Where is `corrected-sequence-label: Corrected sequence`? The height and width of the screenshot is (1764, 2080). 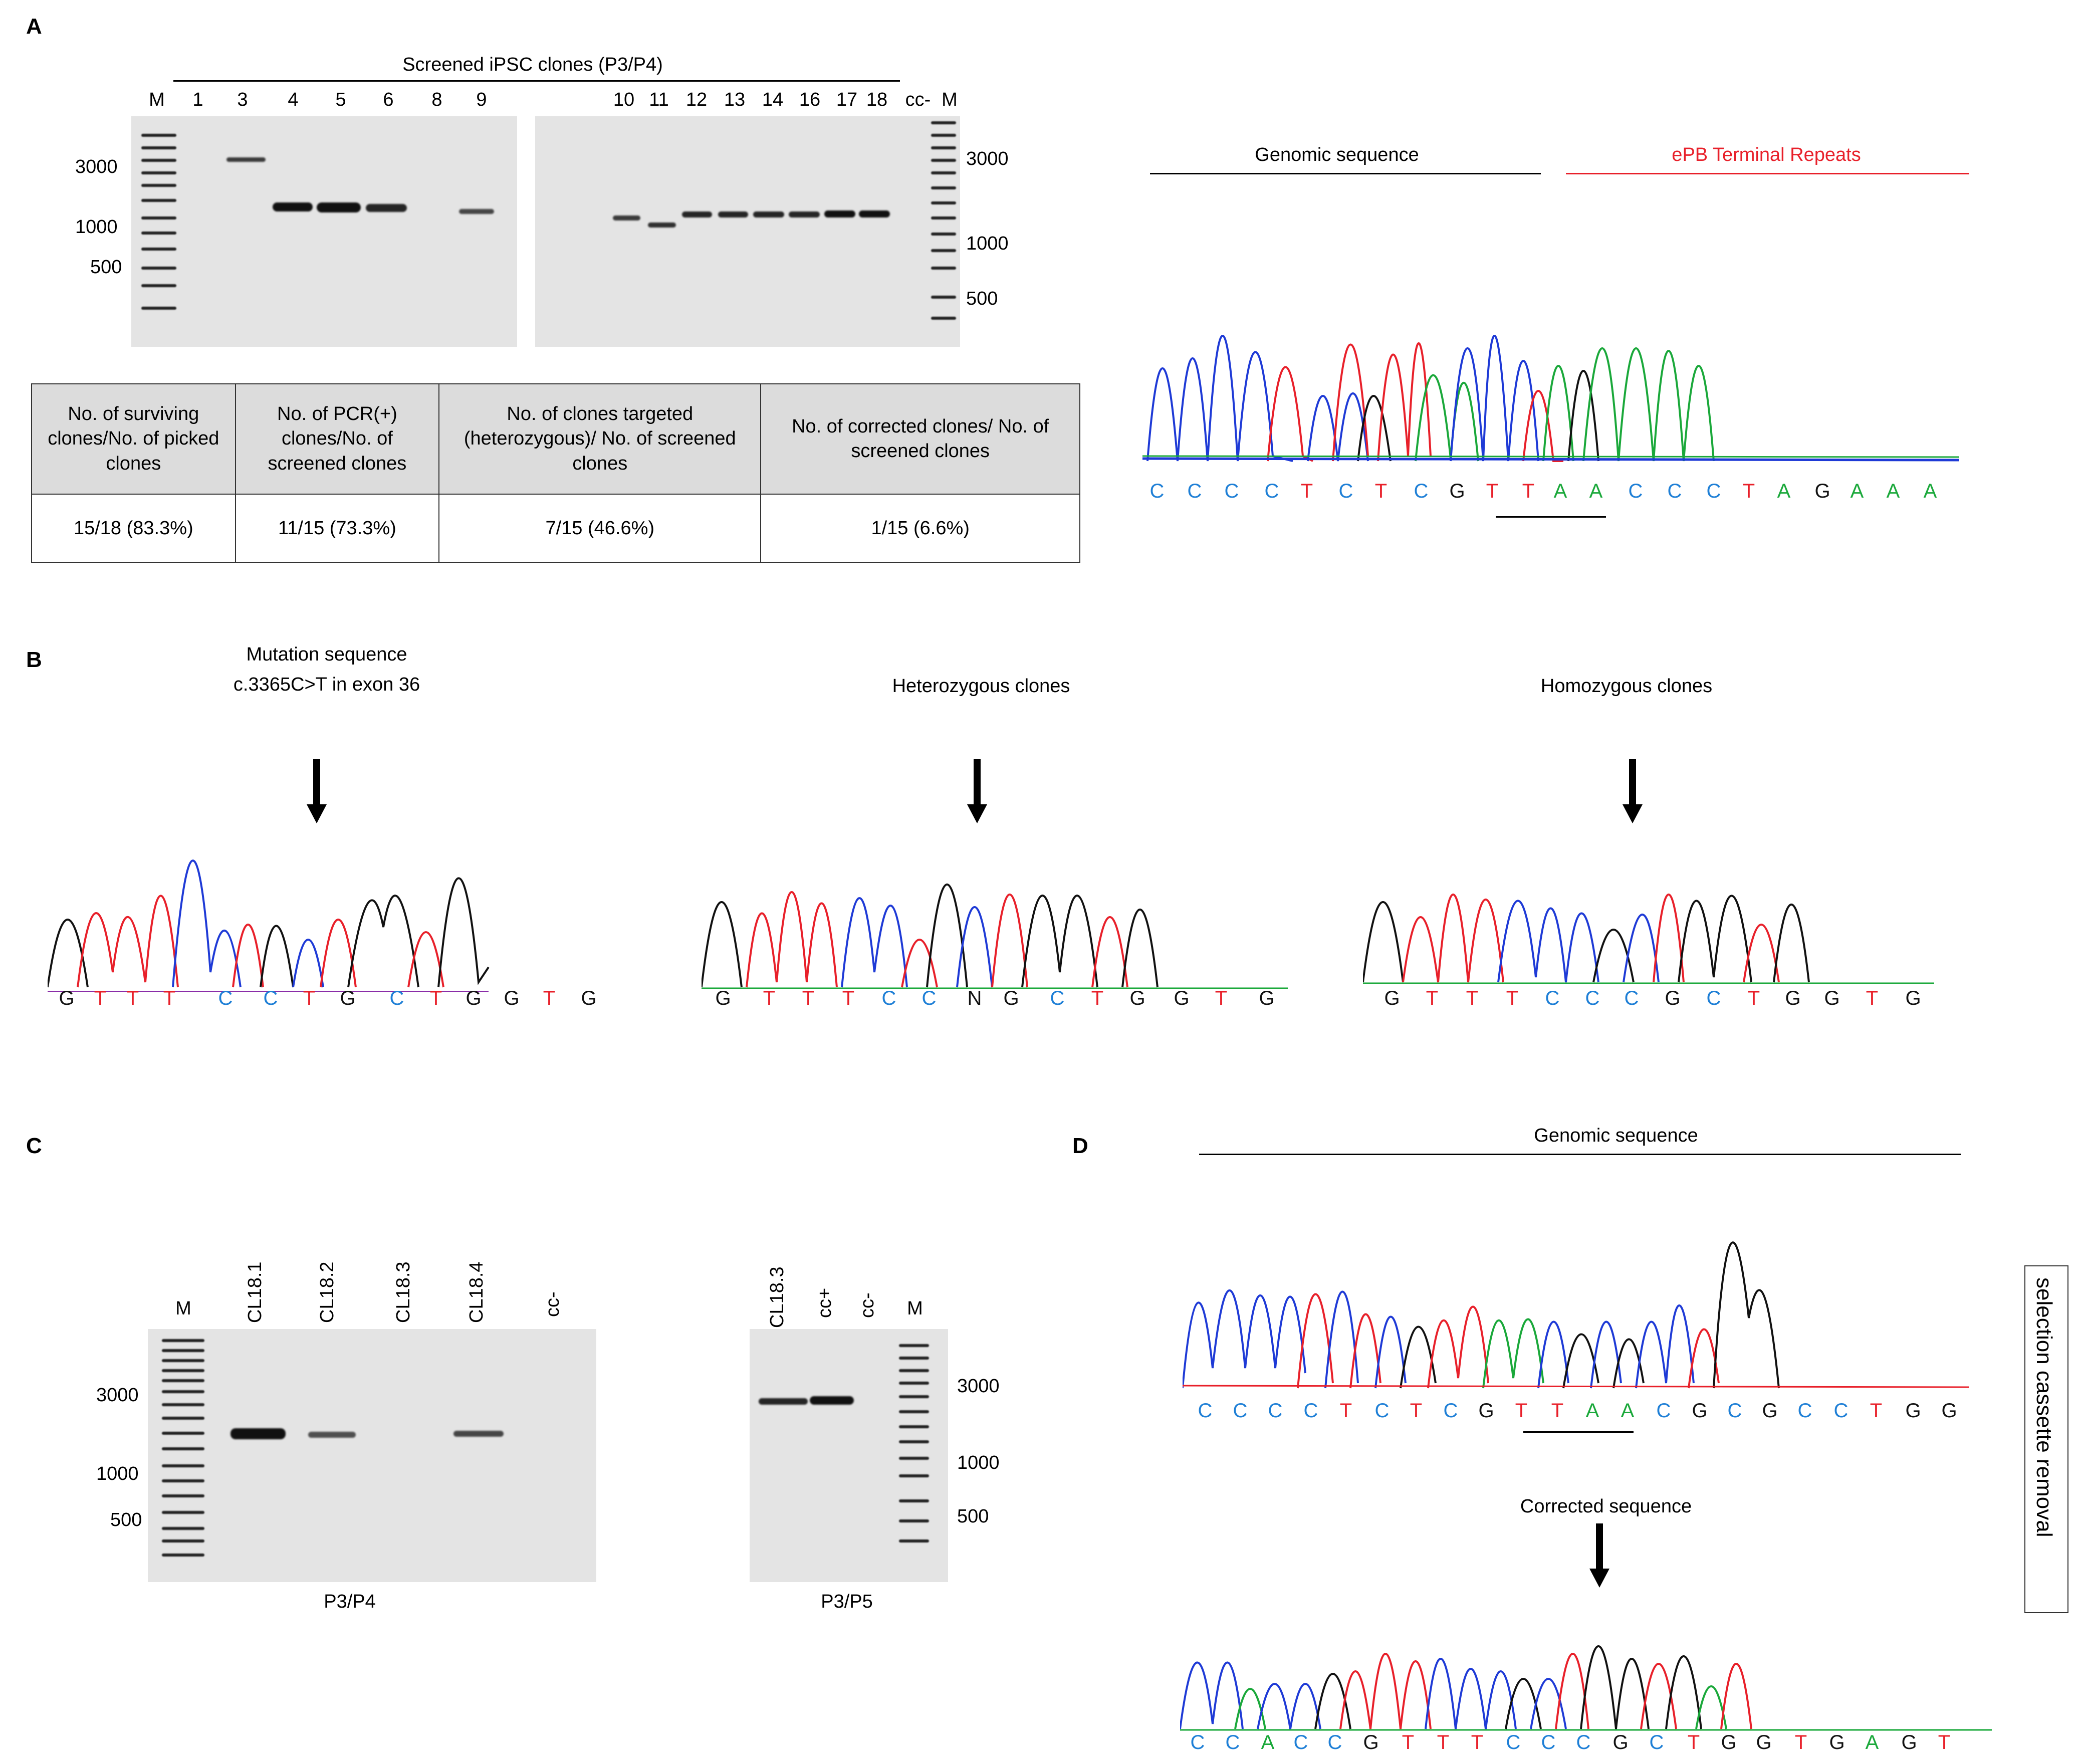
corrected-sequence-label: Corrected sequence is located at coordinates (1606, 1506).